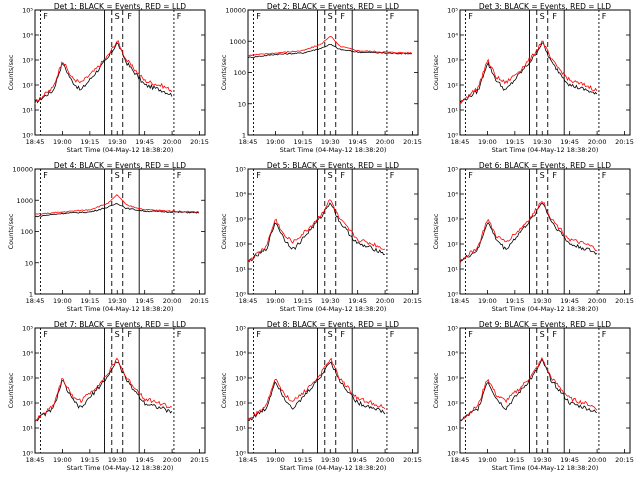 The height and width of the screenshot is (480, 640). Describe the element at coordinates (117, 142) in the screenshot. I see `det1-xtick-label: 19:30` at that location.